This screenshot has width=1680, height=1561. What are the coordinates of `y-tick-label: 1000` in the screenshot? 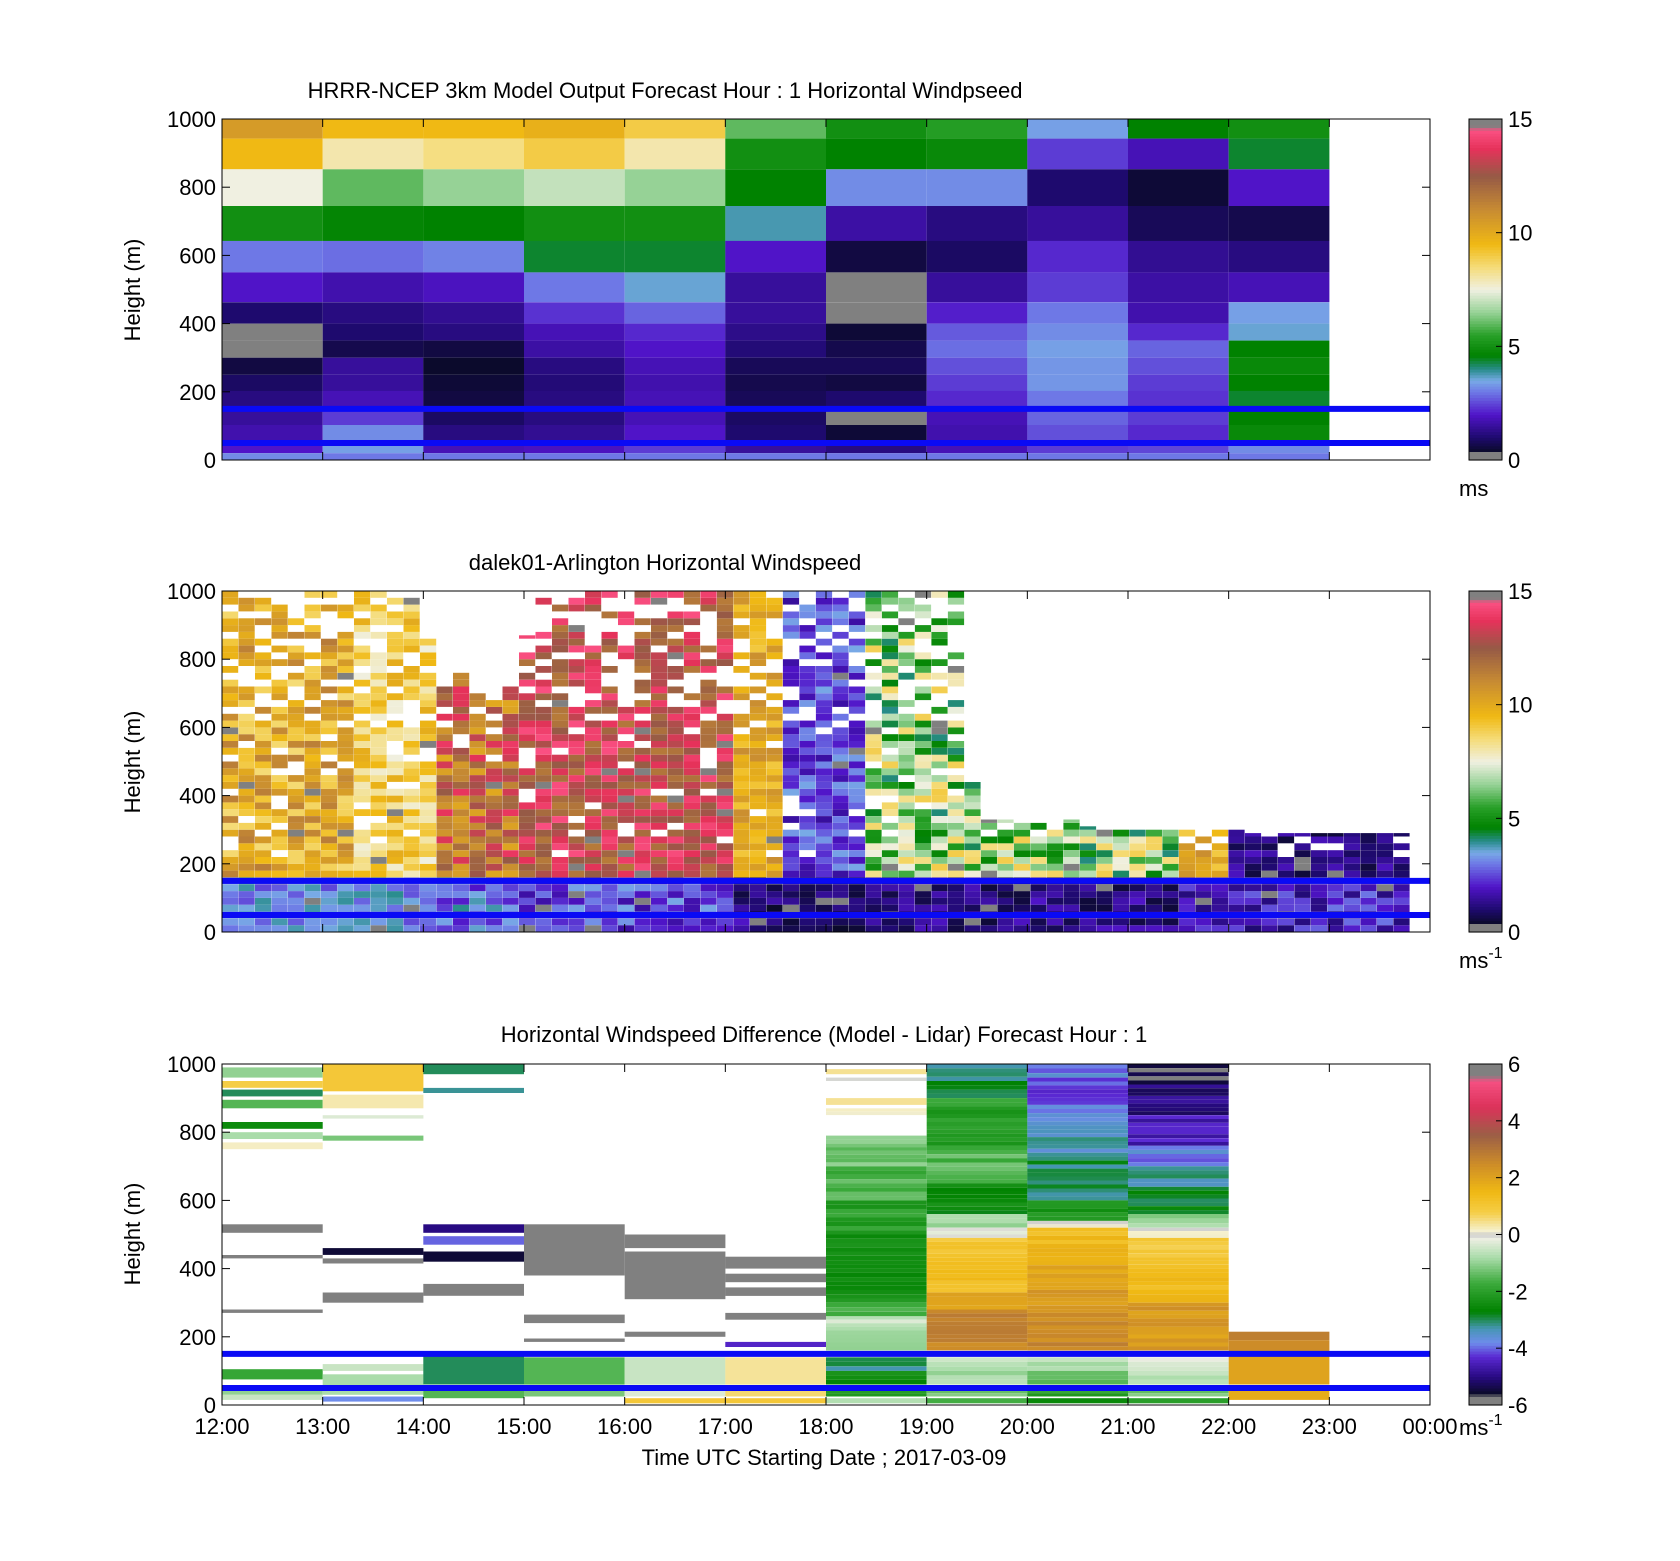 It's located at (191, 591).